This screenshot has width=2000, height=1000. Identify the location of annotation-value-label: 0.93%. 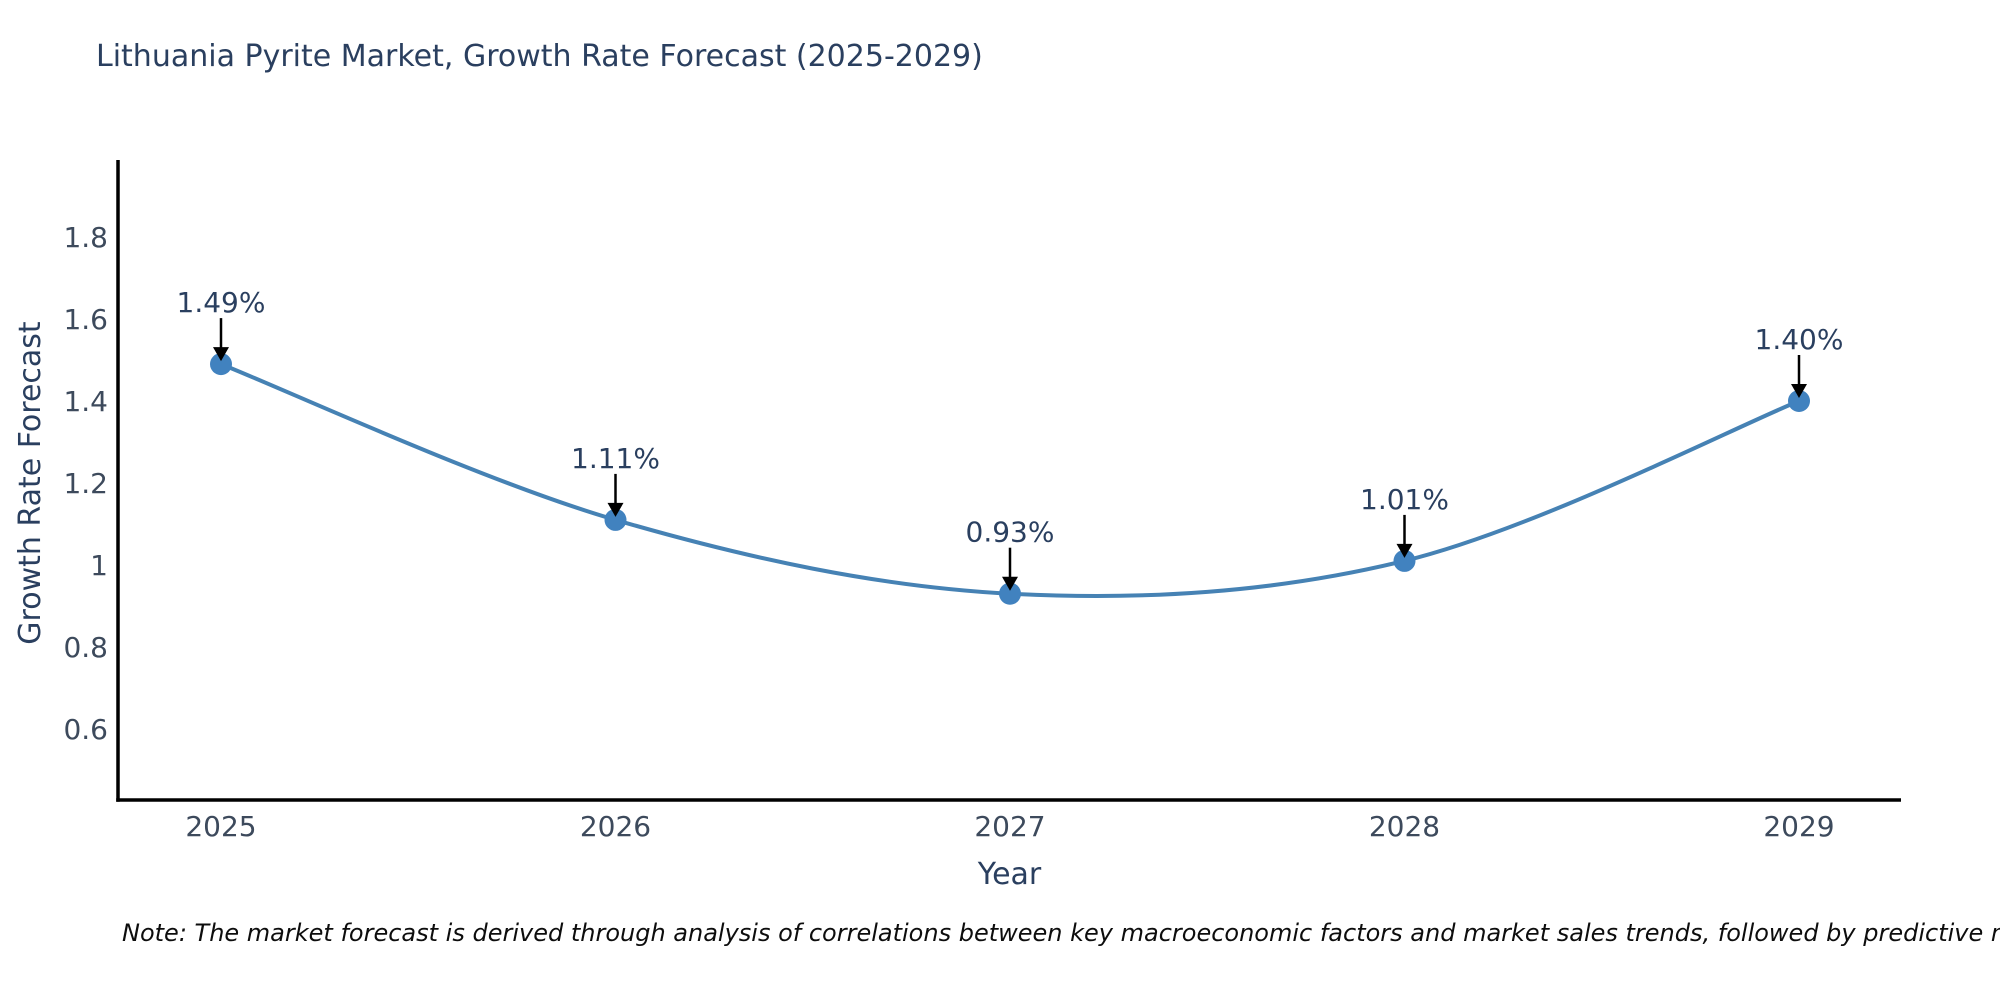
(1010, 532).